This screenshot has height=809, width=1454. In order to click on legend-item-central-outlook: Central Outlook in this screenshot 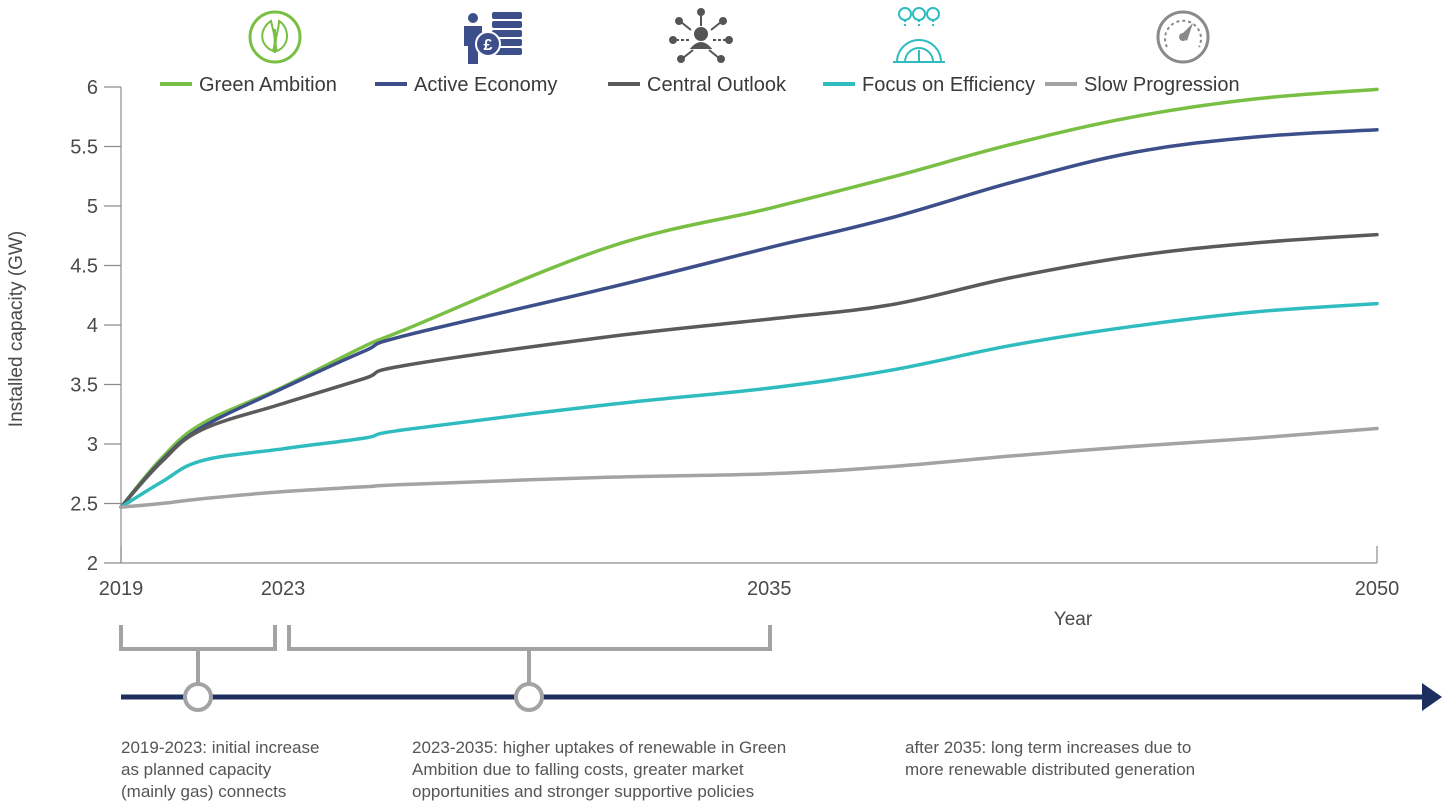, I will do `click(697, 85)`.